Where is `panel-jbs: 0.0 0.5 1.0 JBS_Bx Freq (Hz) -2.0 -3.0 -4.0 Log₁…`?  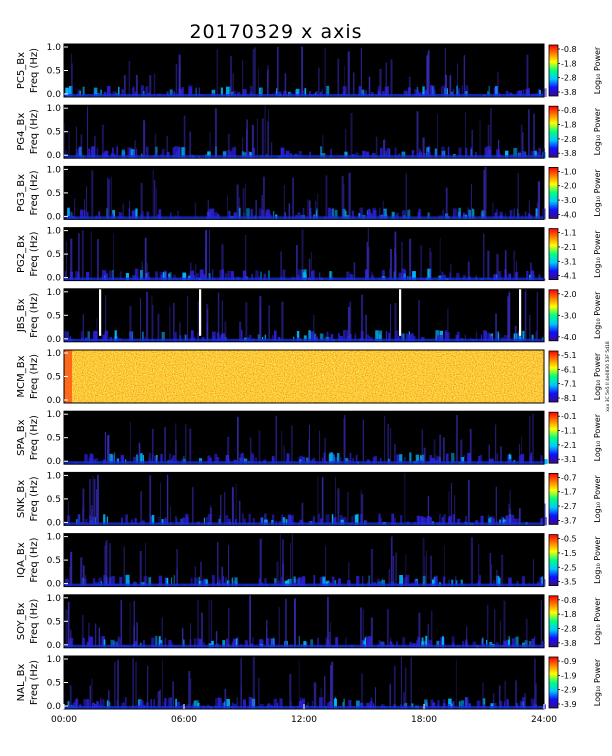 panel-jbs: 0.0 0.5 1.0 JBS_Bx Freq (Hz) -2.0 -3.0 -4.0 Log₁… is located at coordinates (309, 316).